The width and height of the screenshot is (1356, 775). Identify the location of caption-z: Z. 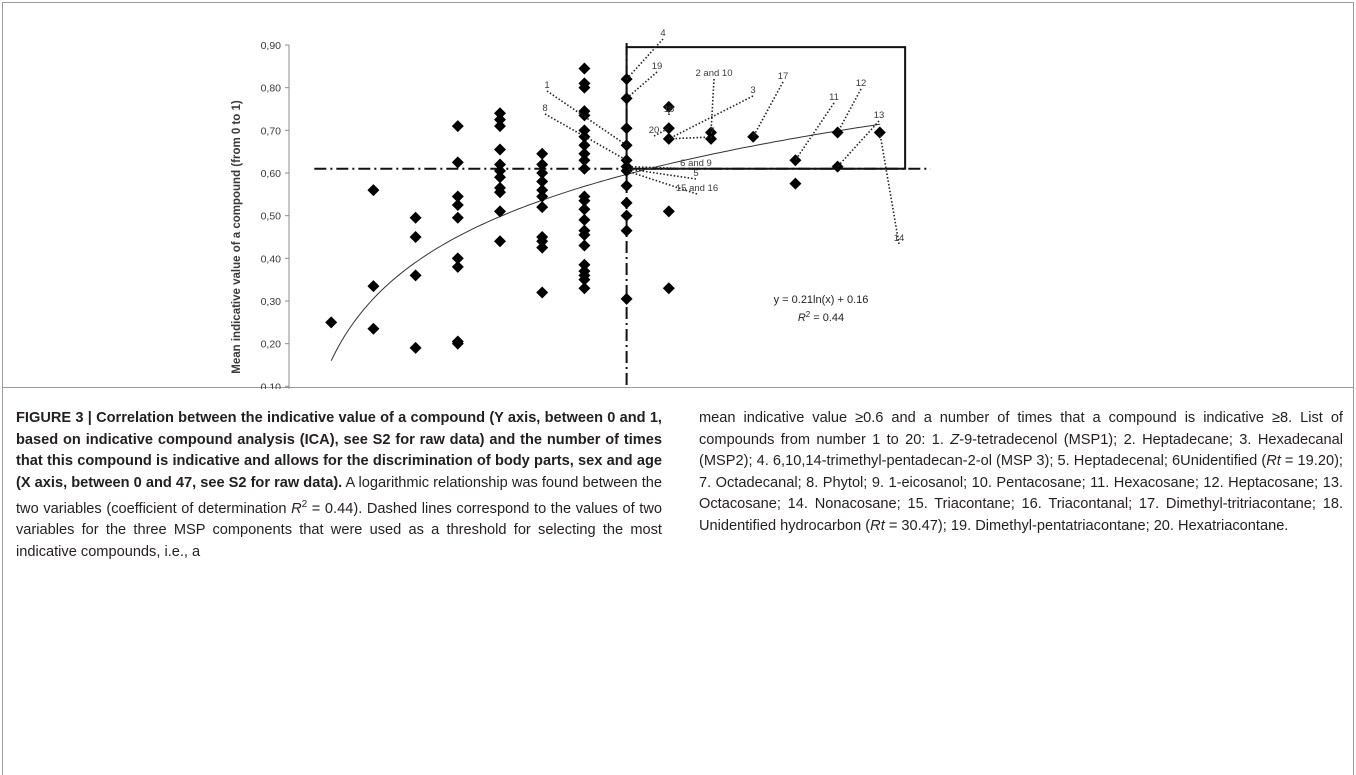
(955, 439).